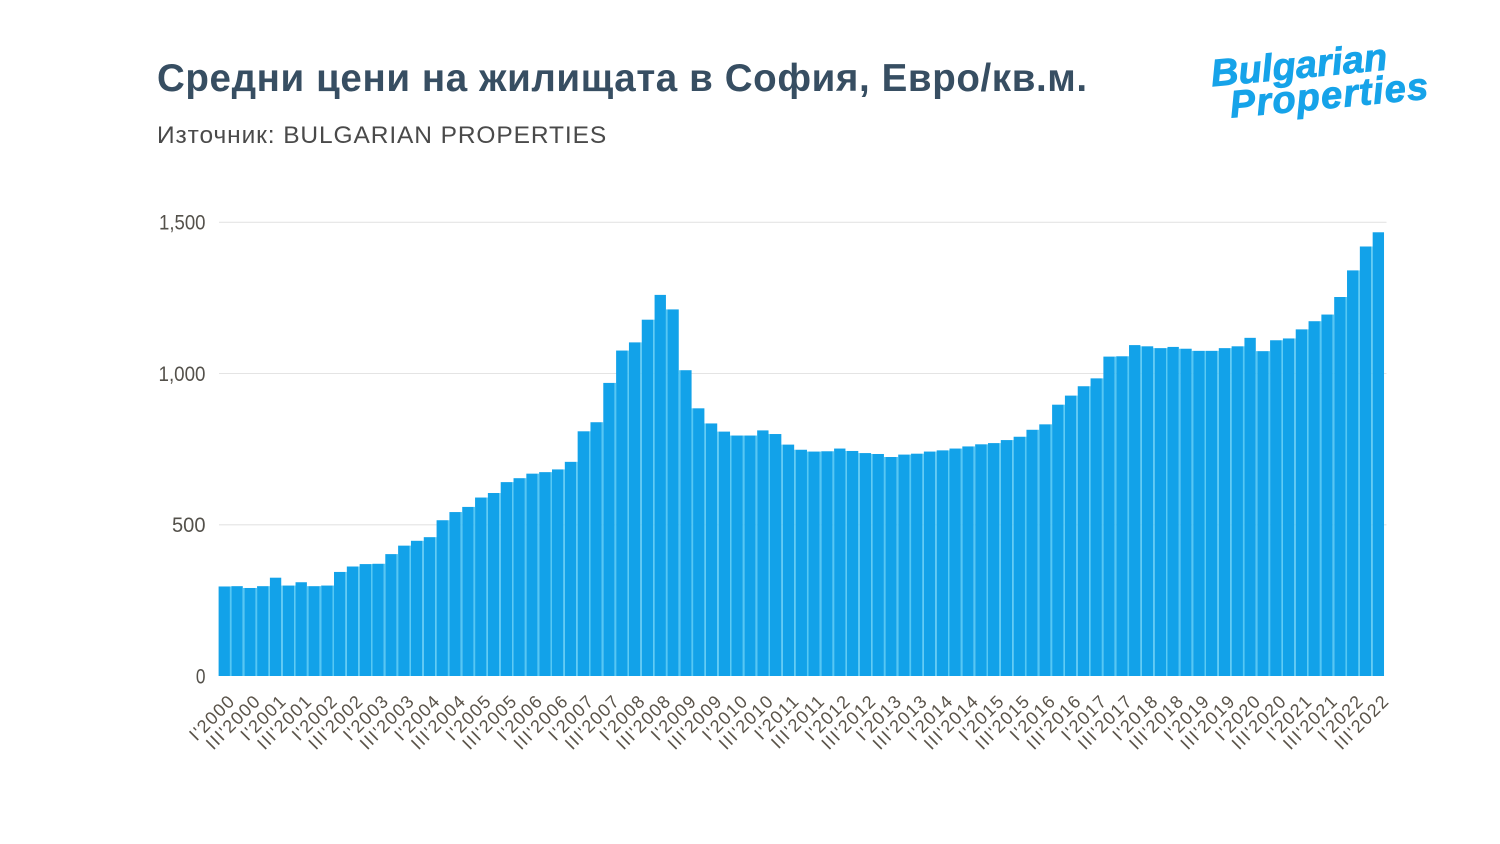  Describe the element at coordinates (201, 676) in the screenshot. I see `svg-text: 0` at that location.